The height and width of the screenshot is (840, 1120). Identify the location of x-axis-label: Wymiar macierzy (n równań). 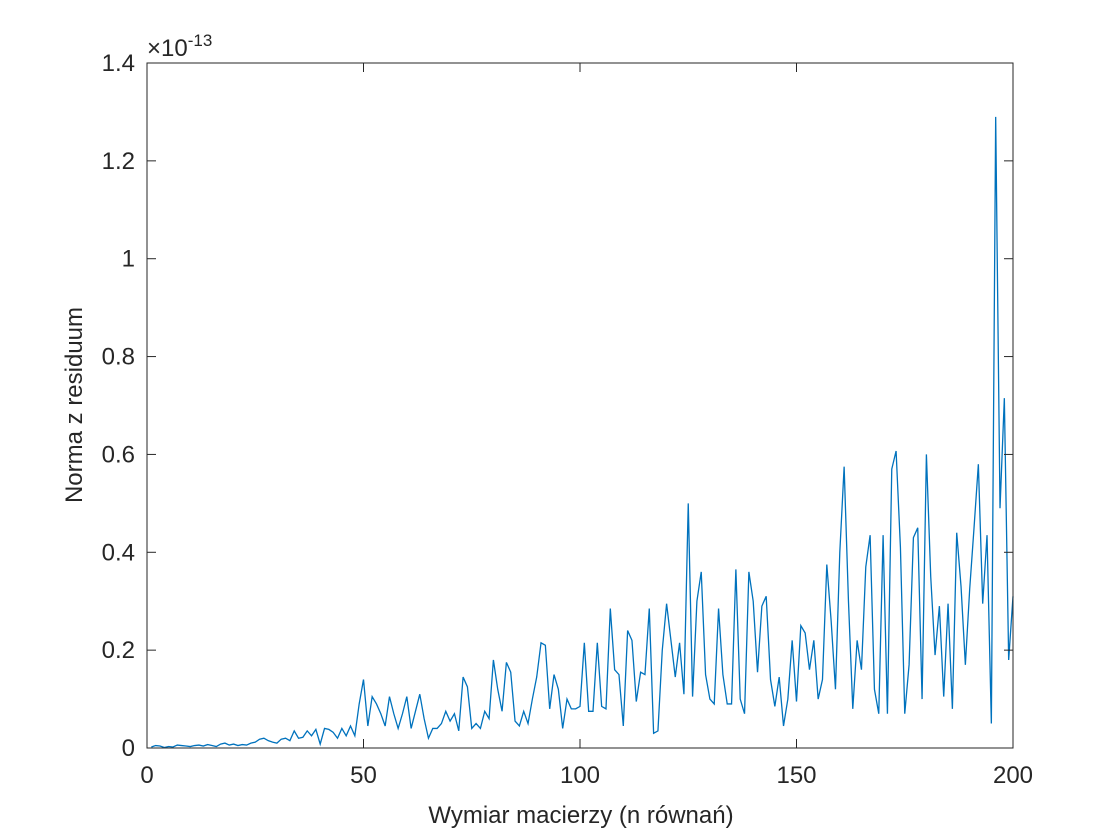
(580, 815).